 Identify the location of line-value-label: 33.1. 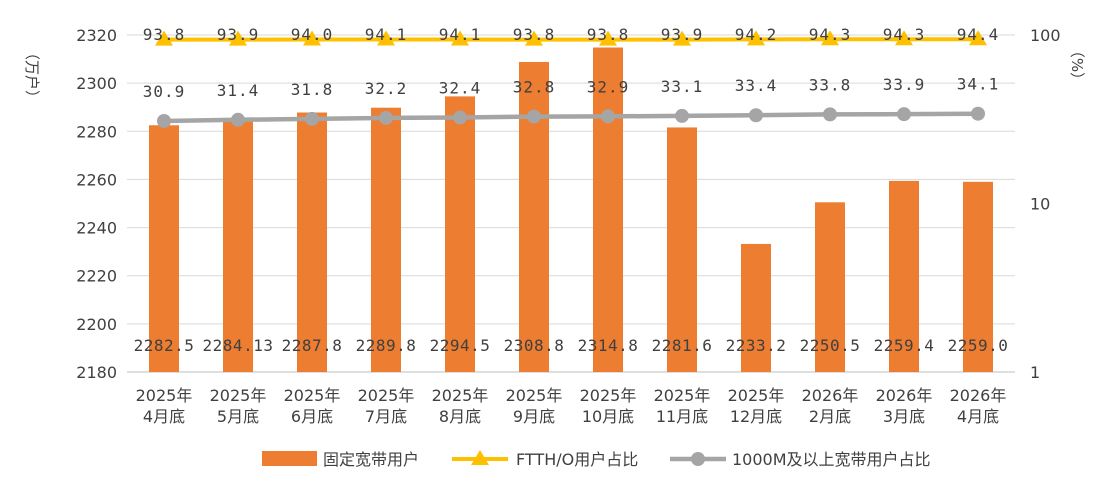
(682, 86).